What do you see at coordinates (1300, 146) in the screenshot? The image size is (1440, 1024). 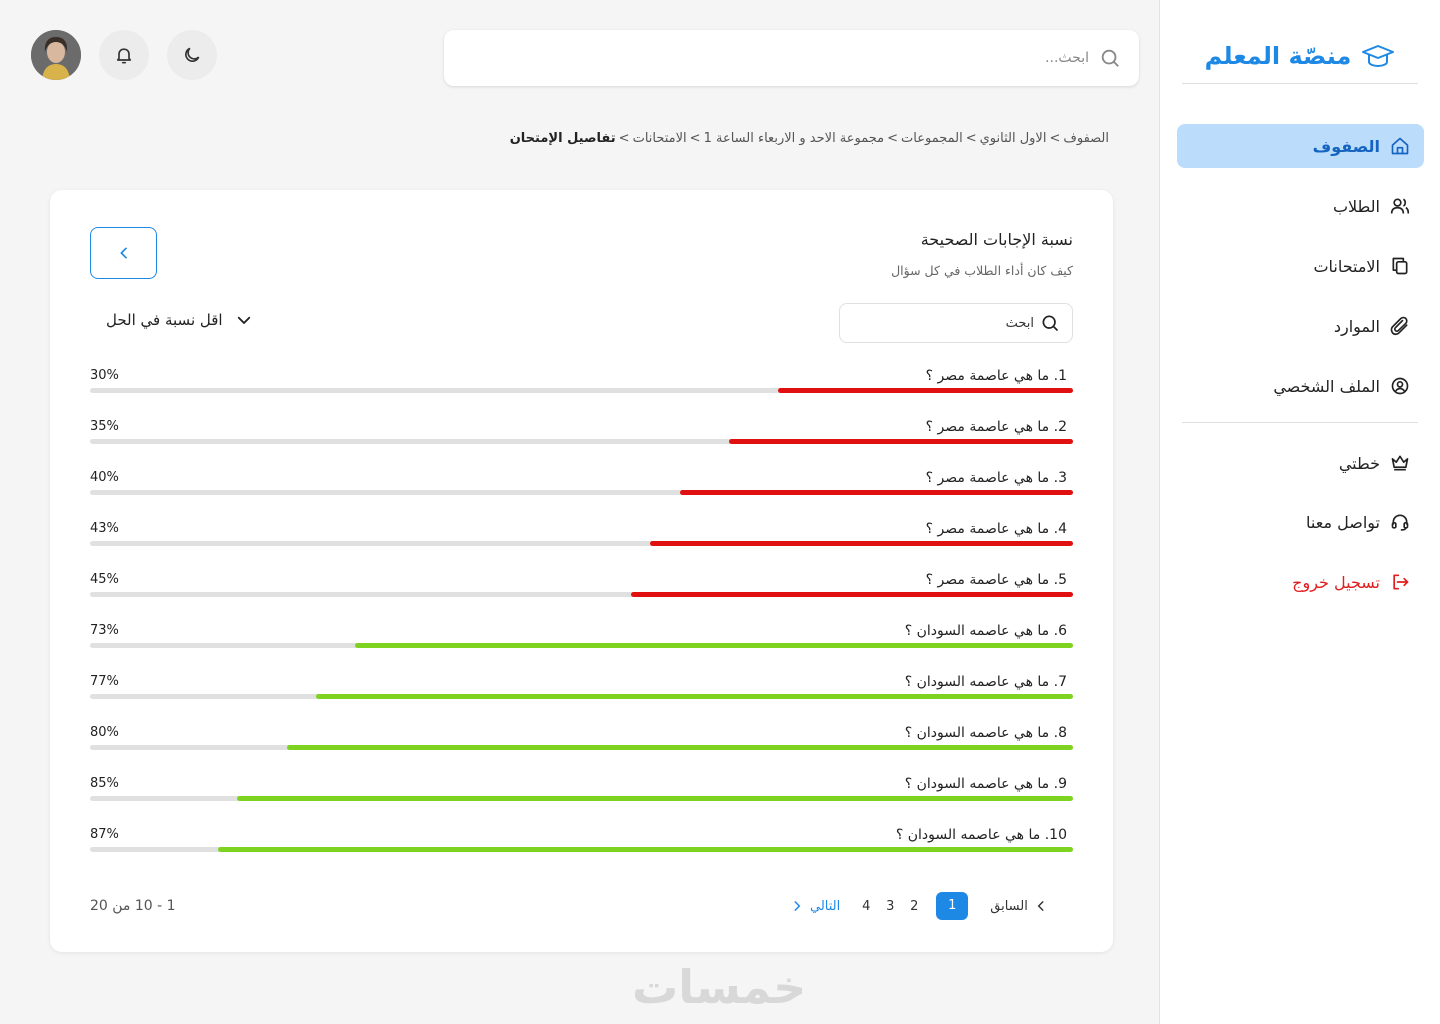 I see `sidebar-item-classes: الصفوف` at bounding box center [1300, 146].